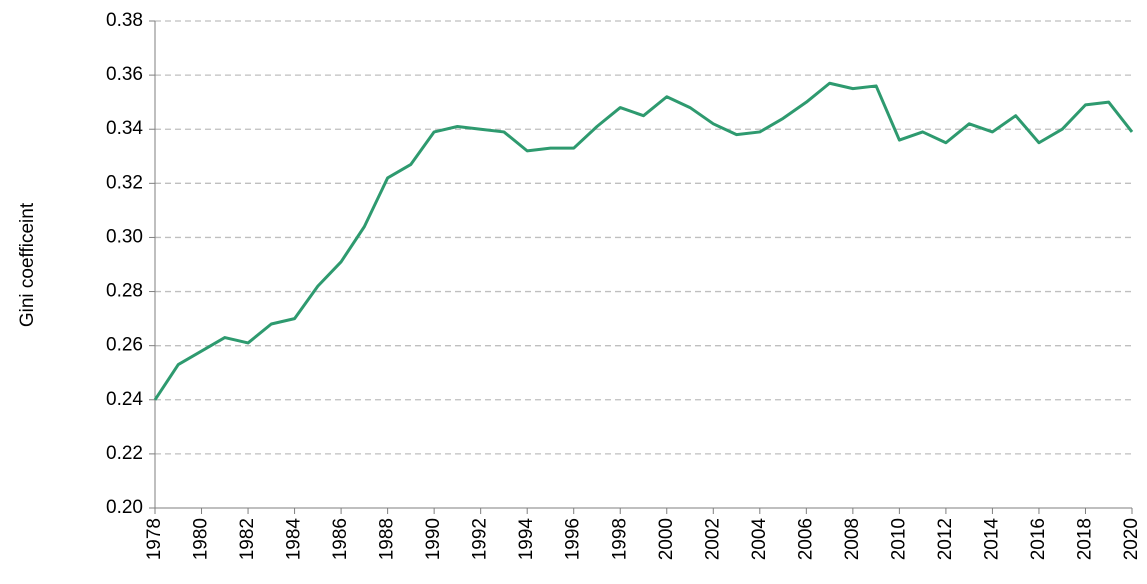 The image size is (1147, 584). I want to click on x-tick-label: 2016, so click(1038, 539).